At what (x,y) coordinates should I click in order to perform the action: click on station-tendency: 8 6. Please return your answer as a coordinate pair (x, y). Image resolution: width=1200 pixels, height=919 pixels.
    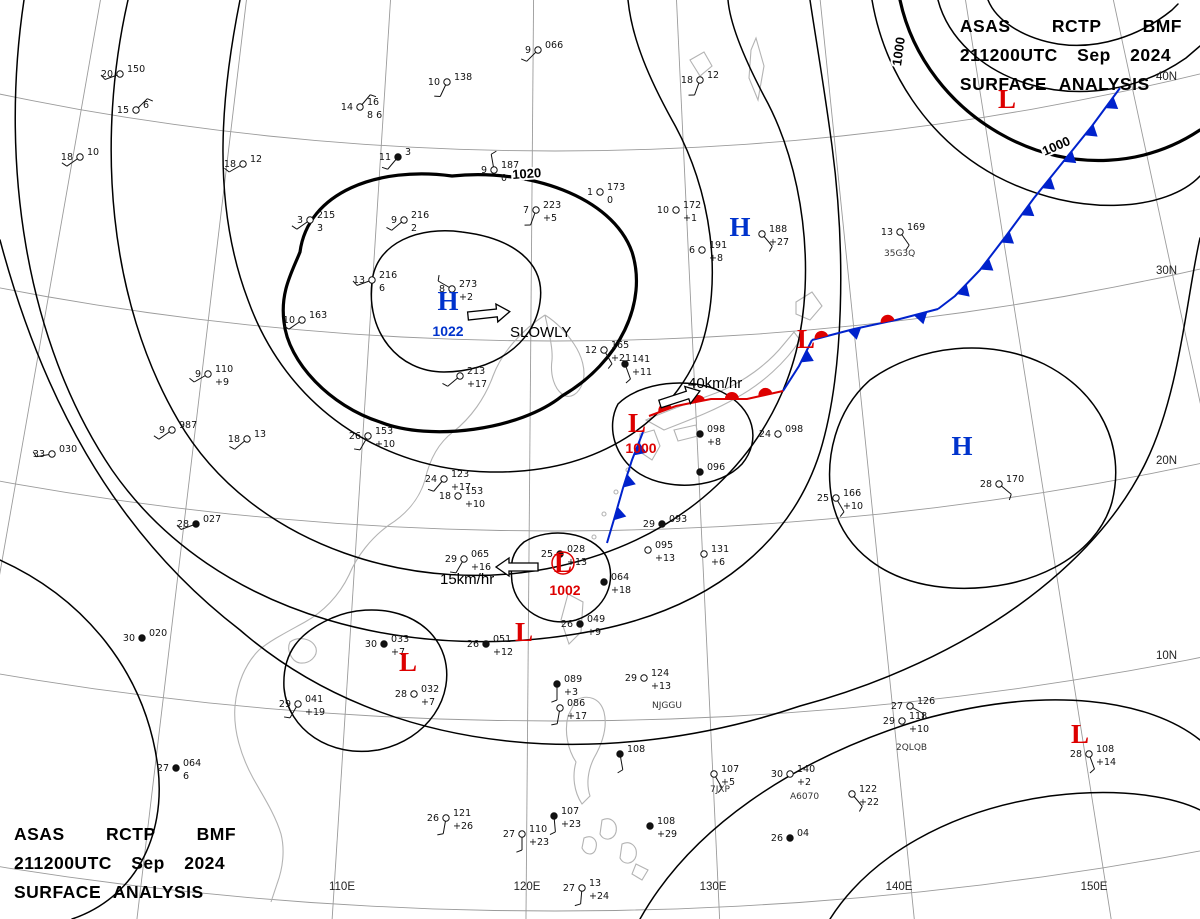
    Looking at the image, I should click on (374, 115).